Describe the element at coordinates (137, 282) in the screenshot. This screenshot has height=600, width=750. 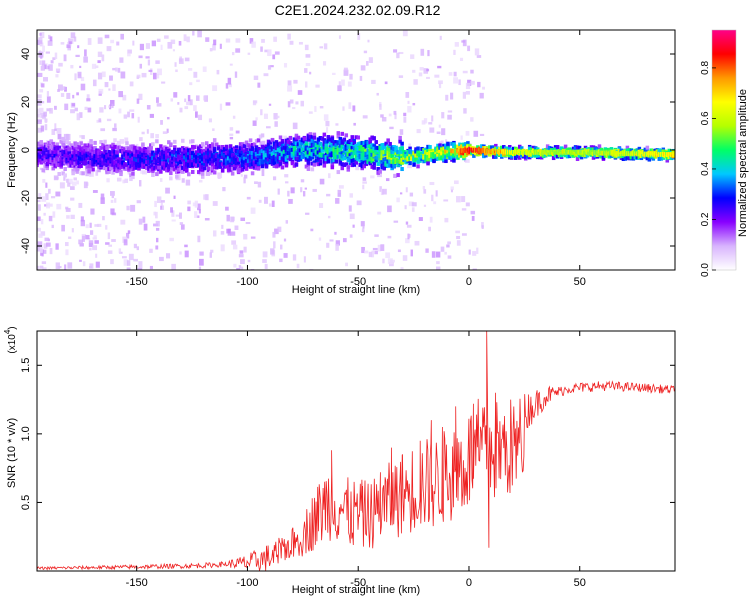
I see `x-tick-label: -150` at that location.